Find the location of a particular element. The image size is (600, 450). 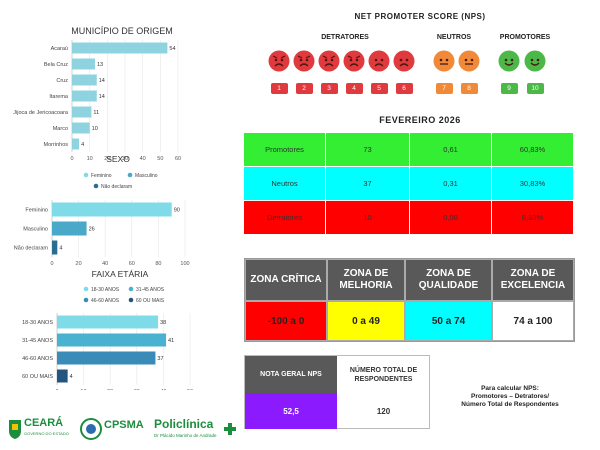

formula-line: Número Total de Respondentes is located at coordinates (510, 404).